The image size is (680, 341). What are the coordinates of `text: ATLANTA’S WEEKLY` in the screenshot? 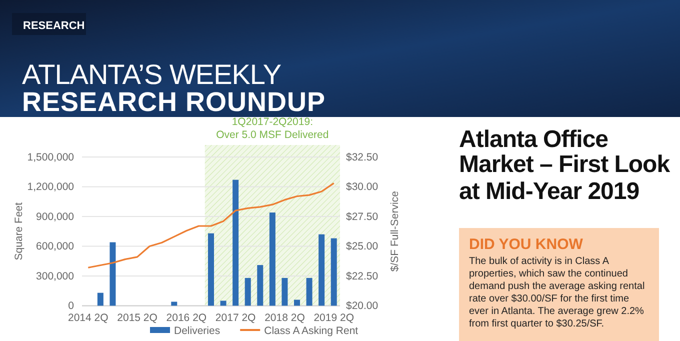 It's located at (152, 74).